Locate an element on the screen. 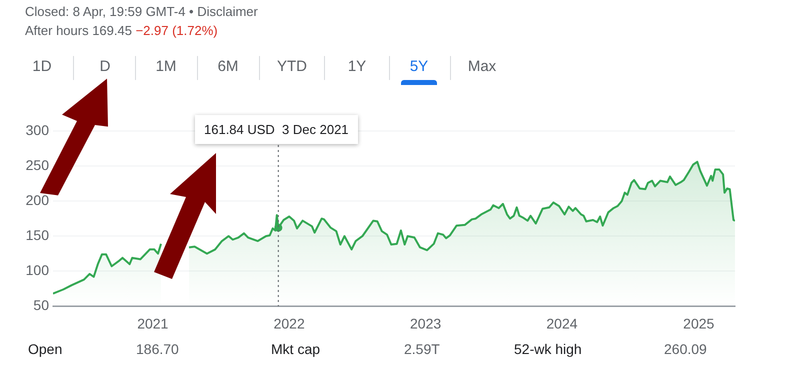 The height and width of the screenshot is (365, 801). y-tick-label: 200 is located at coordinates (38, 200).